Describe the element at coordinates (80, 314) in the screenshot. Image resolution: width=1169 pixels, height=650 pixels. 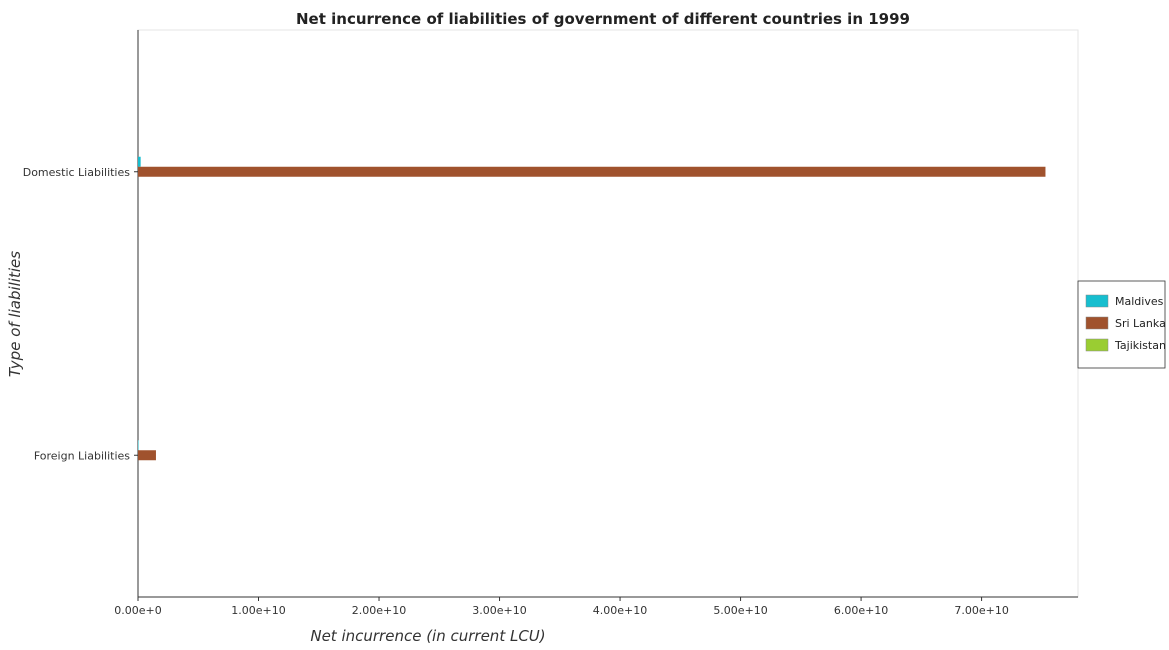
I see `y-category-labels: Domestic Liabilities Foreign Liabilities` at that location.